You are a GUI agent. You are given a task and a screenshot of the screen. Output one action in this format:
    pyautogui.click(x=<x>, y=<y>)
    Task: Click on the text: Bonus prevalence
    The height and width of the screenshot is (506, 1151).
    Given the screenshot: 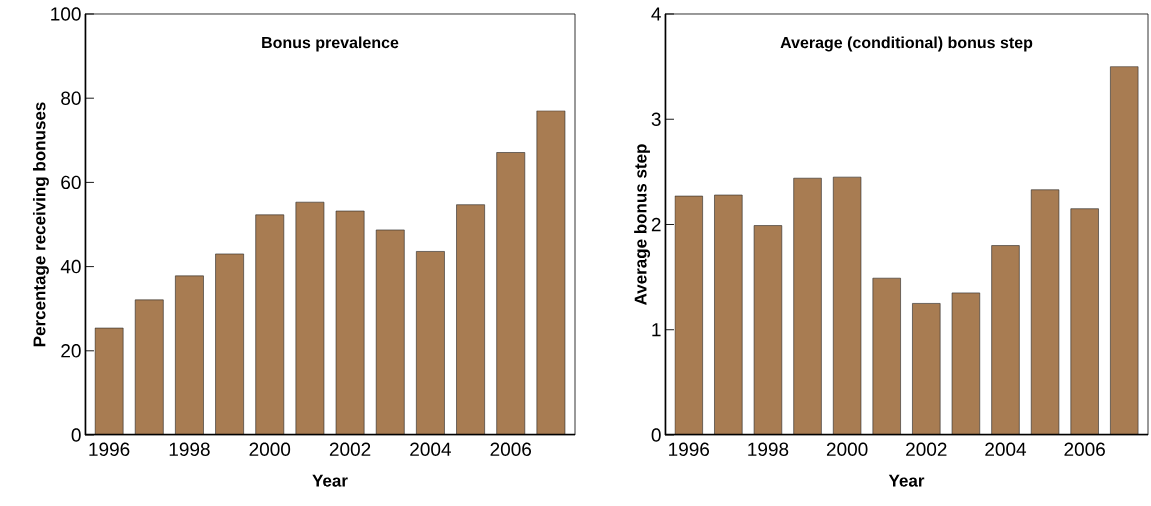 What is the action you would take?
    pyautogui.click(x=330, y=44)
    